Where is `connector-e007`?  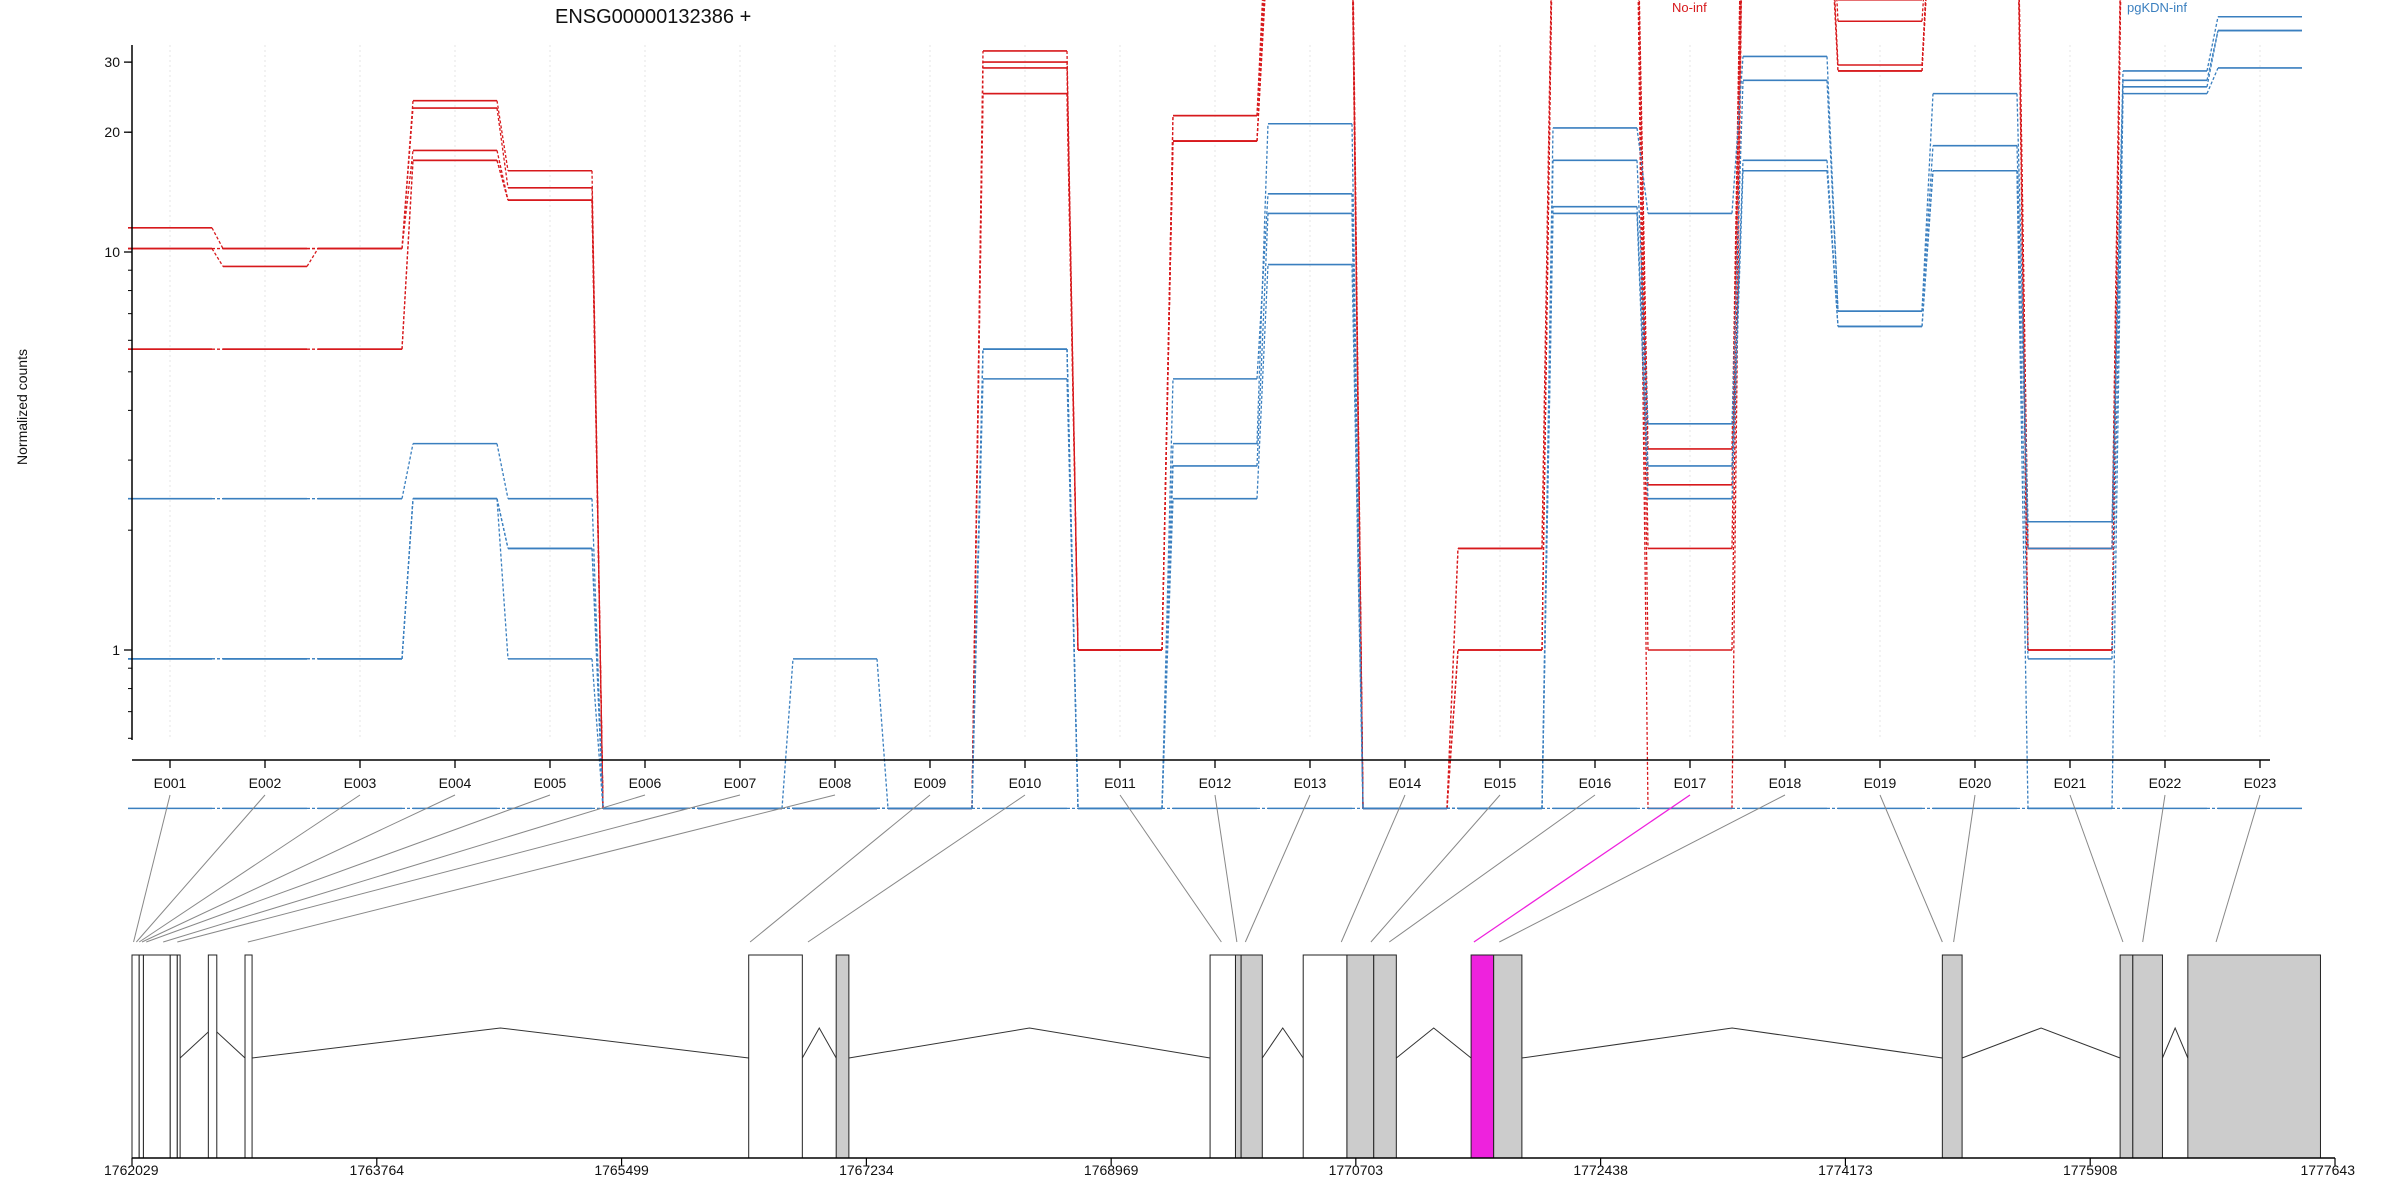
connector-e007 is located at coordinates (459, 868).